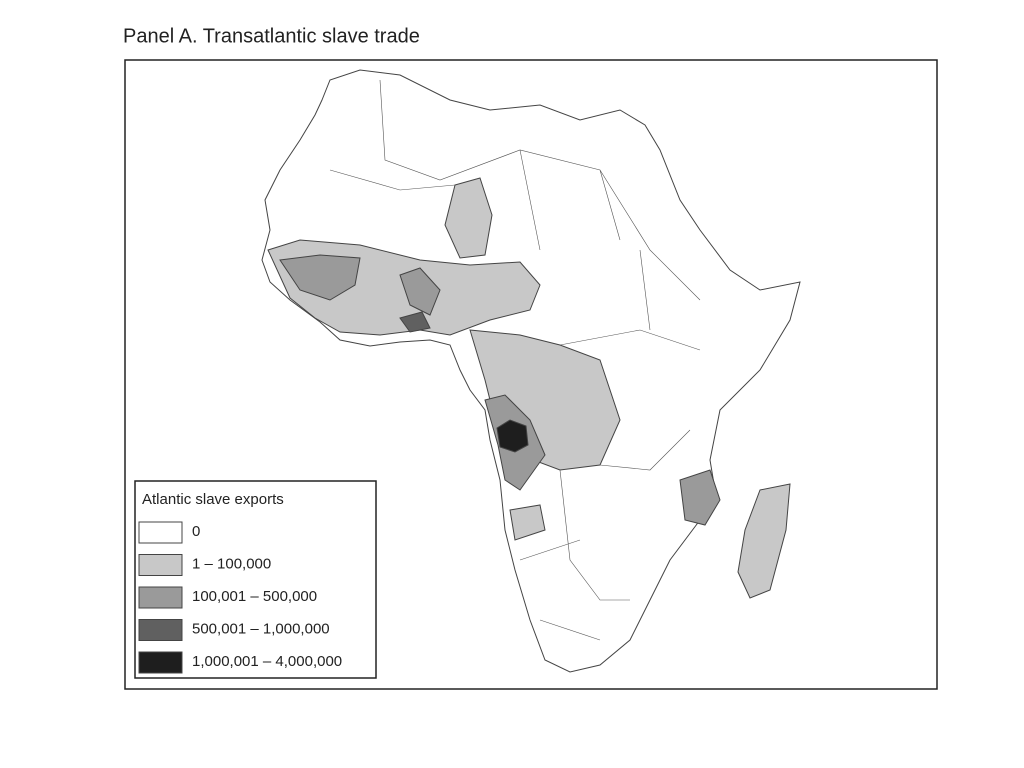 The image size is (1024, 768). Describe the element at coordinates (196, 531) in the screenshot. I see `legend-label: 0` at that location.